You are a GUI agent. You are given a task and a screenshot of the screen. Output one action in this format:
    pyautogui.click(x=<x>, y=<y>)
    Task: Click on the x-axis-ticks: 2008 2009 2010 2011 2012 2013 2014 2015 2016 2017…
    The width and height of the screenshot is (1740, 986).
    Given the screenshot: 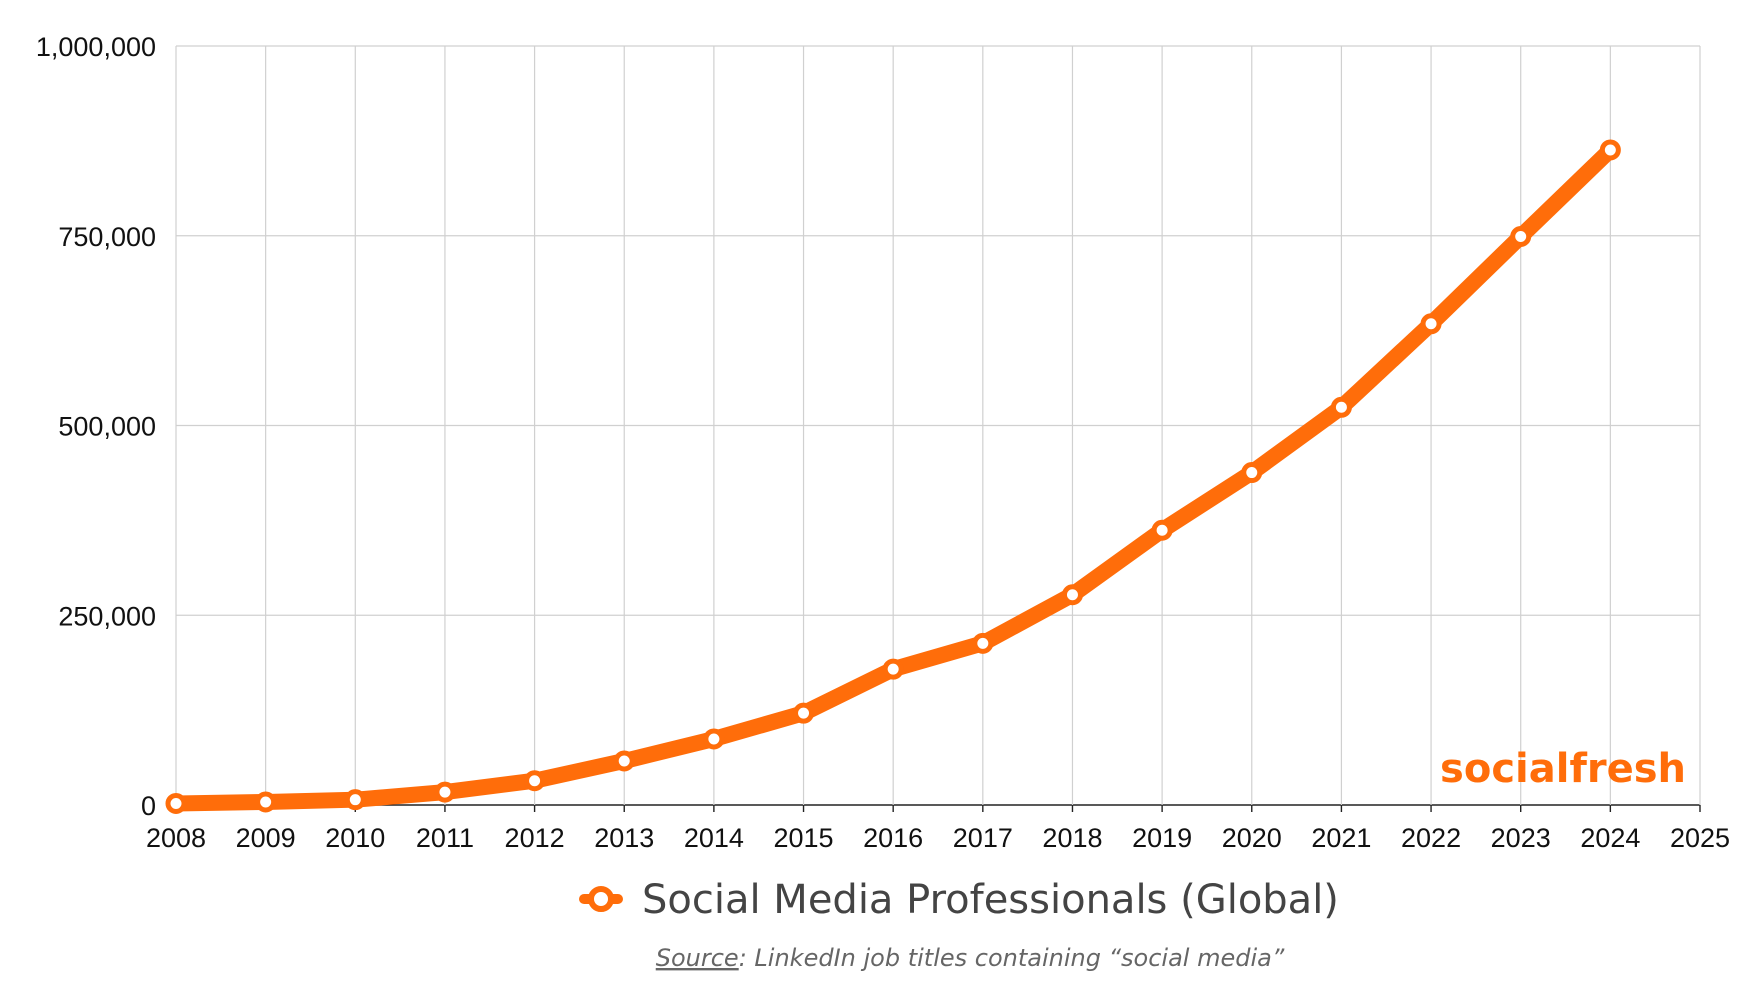 What is the action you would take?
    pyautogui.click(x=938, y=829)
    